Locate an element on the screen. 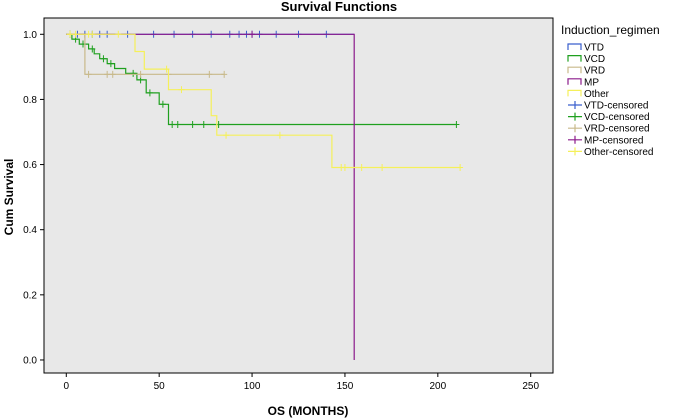  y-tick-label: 0.4 is located at coordinates (30, 230).